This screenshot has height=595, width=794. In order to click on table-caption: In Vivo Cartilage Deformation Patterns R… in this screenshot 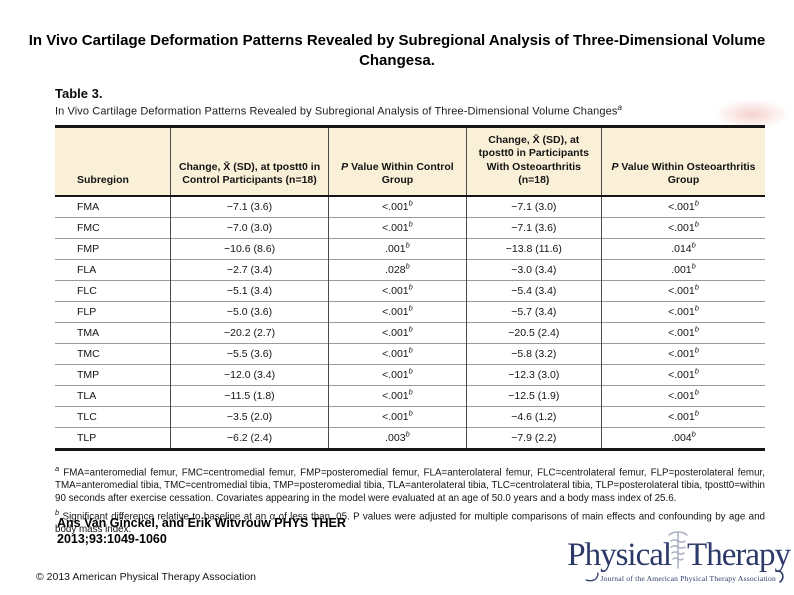, I will do `click(410, 110)`.